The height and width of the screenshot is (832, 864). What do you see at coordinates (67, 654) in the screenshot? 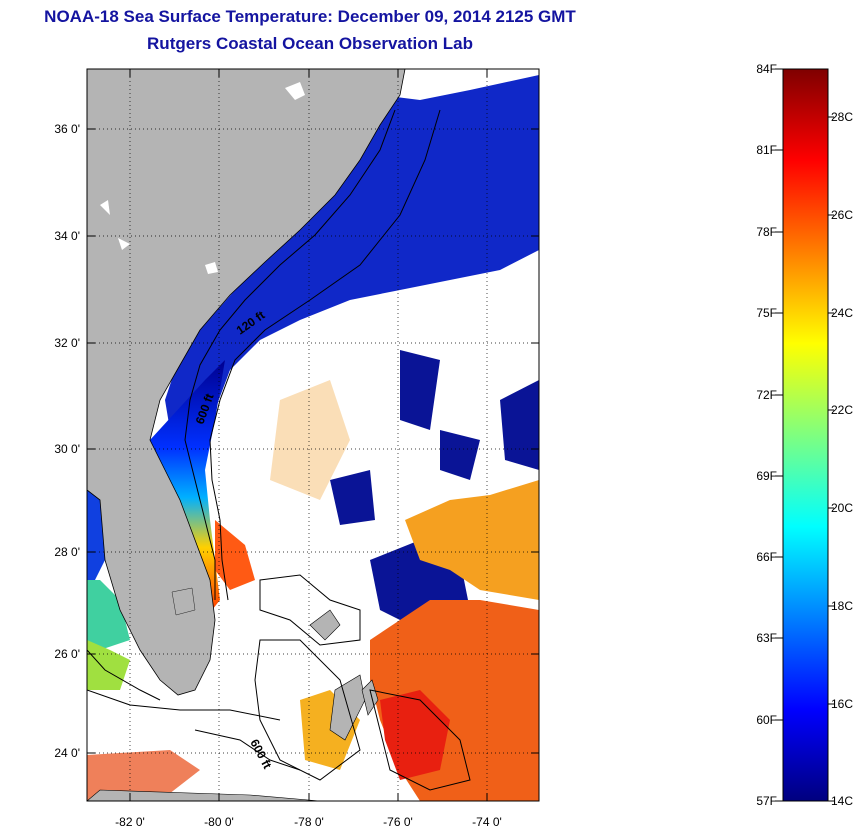
I see `lat-label: 26 0'` at bounding box center [67, 654].